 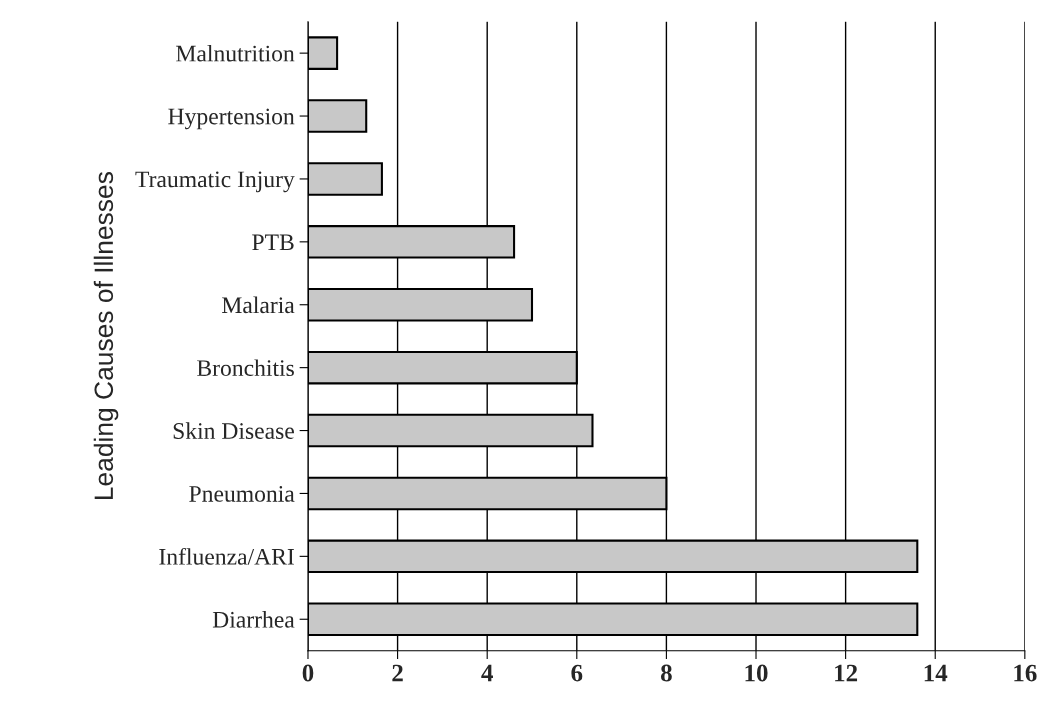 What do you see at coordinates (756, 673) in the screenshot?
I see `x-tick-label: 10` at bounding box center [756, 673].